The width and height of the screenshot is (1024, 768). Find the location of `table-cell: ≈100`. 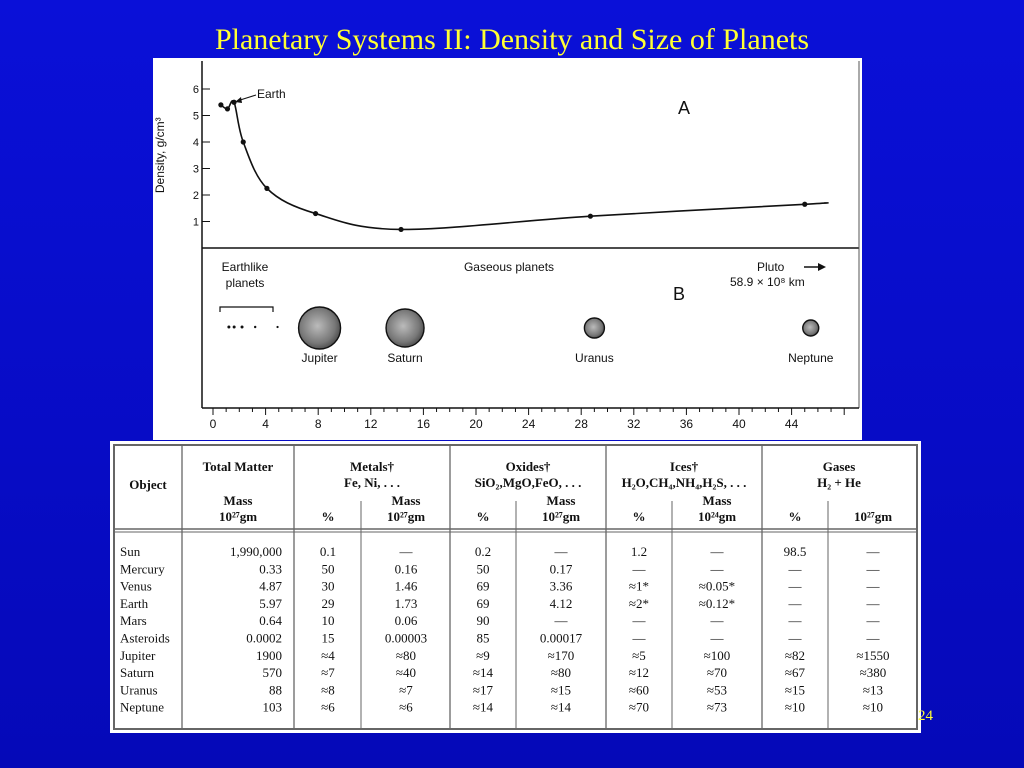

table-cell: ≈100 is located at coordinates (717, 655).